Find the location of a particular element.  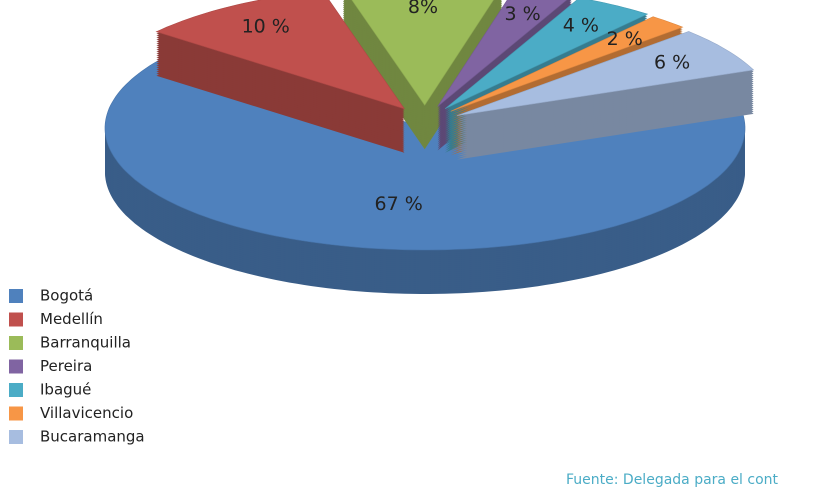

legend-label: Villavicencio is located at coordinates (86, 413).